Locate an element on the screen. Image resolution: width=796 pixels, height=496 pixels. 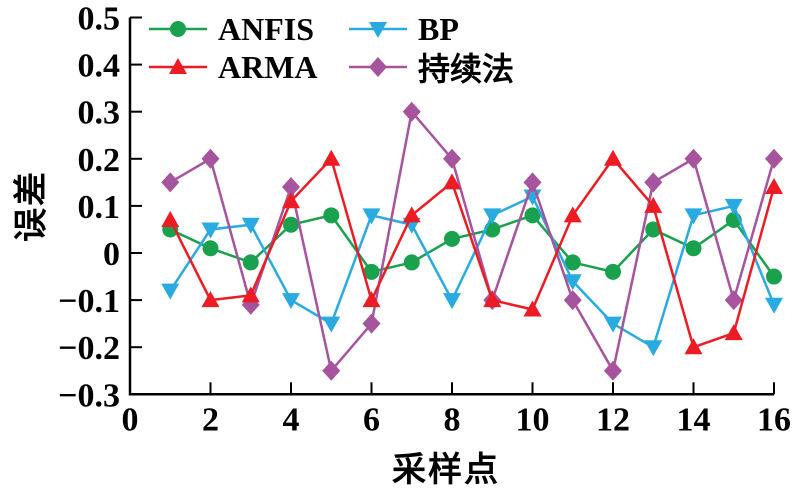
y-axis: 0.5 0.4 0.3 0.2 0.1 0 −0.1 −0.2 −0.3 is located at coordinates (100, 207).